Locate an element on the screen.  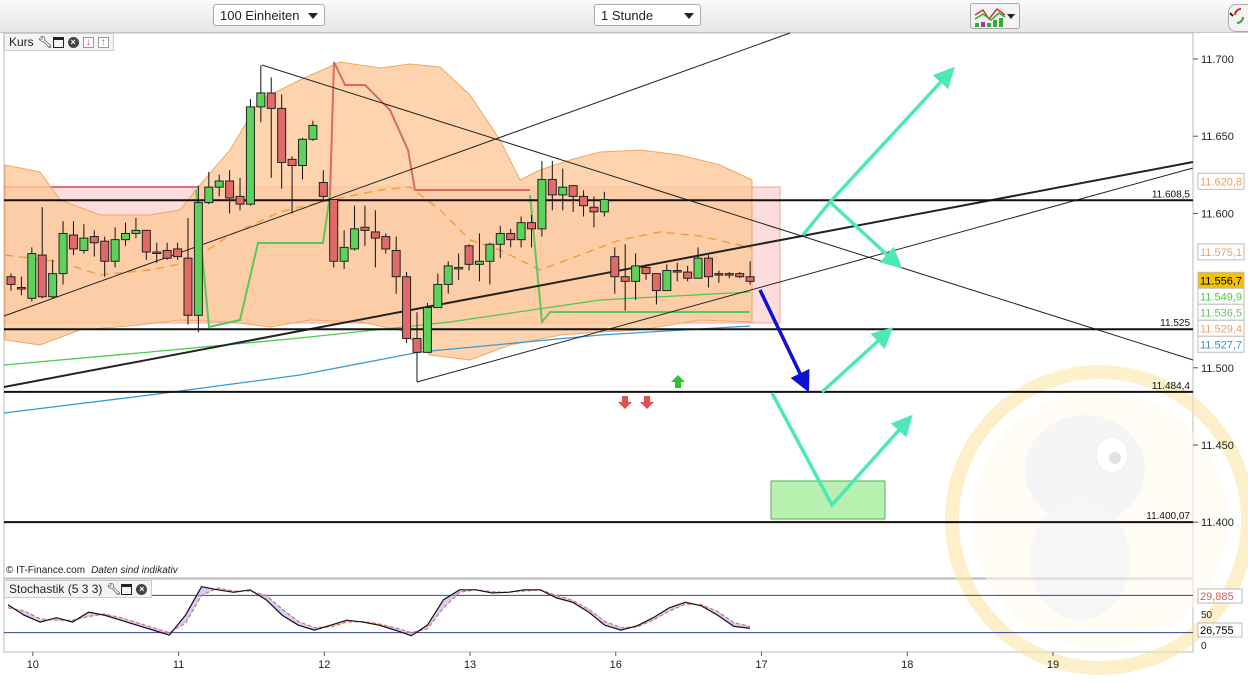
indicator-button is located at coordinates (995, 16).